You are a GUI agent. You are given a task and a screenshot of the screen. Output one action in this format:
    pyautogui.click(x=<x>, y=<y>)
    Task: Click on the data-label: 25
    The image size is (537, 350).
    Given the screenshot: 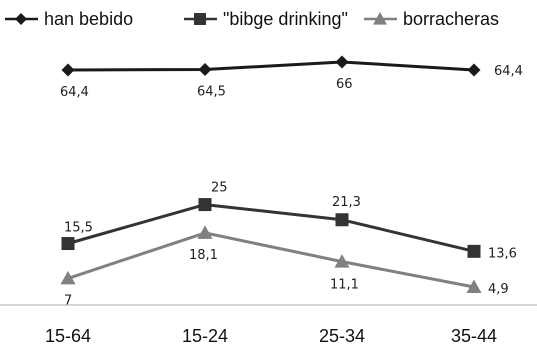 What is the action you would take?
    pyautogui.click(x=219, y=188)
    